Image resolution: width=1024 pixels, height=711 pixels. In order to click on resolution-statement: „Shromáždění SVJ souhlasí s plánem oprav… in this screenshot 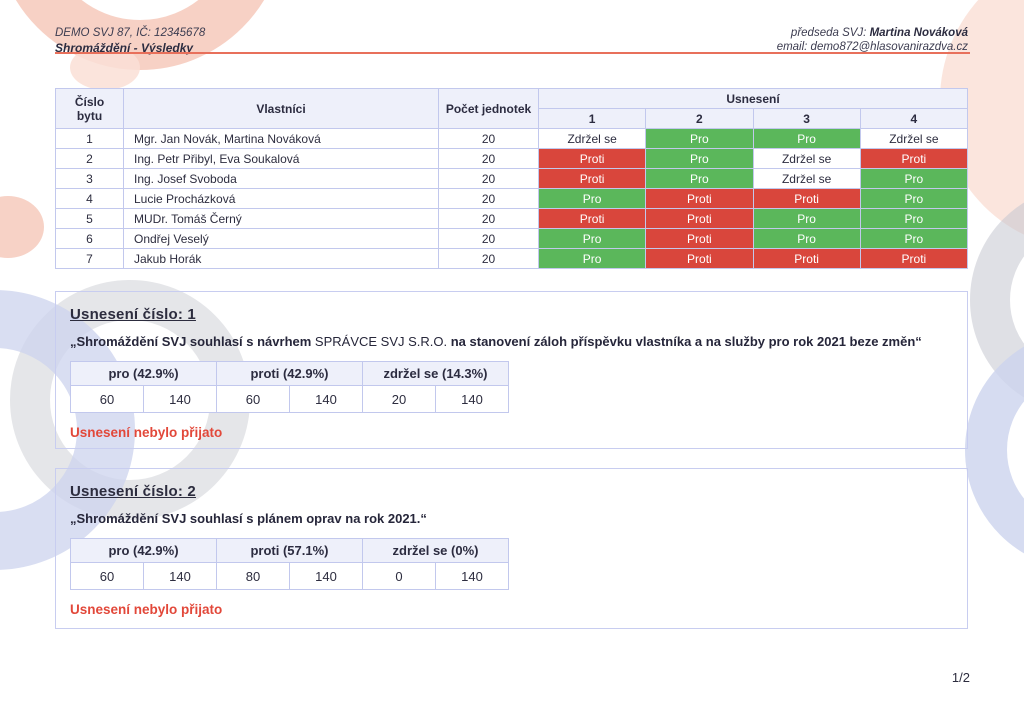, I will do `click(510, 518)`.